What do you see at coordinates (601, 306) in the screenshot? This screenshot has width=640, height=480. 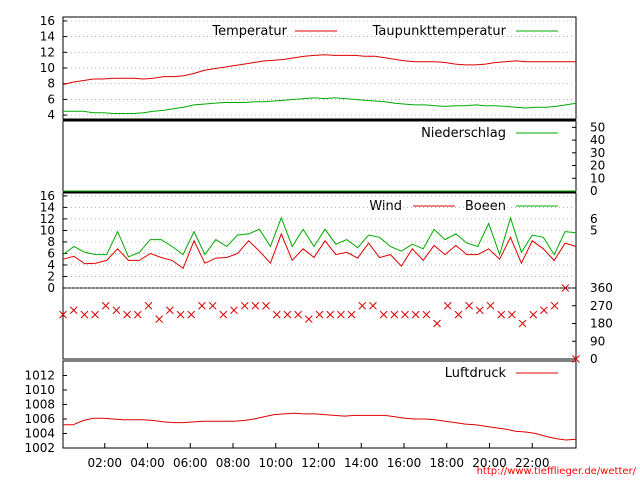 I see `y-tick-label: 270` at bounding box center [601, 306].